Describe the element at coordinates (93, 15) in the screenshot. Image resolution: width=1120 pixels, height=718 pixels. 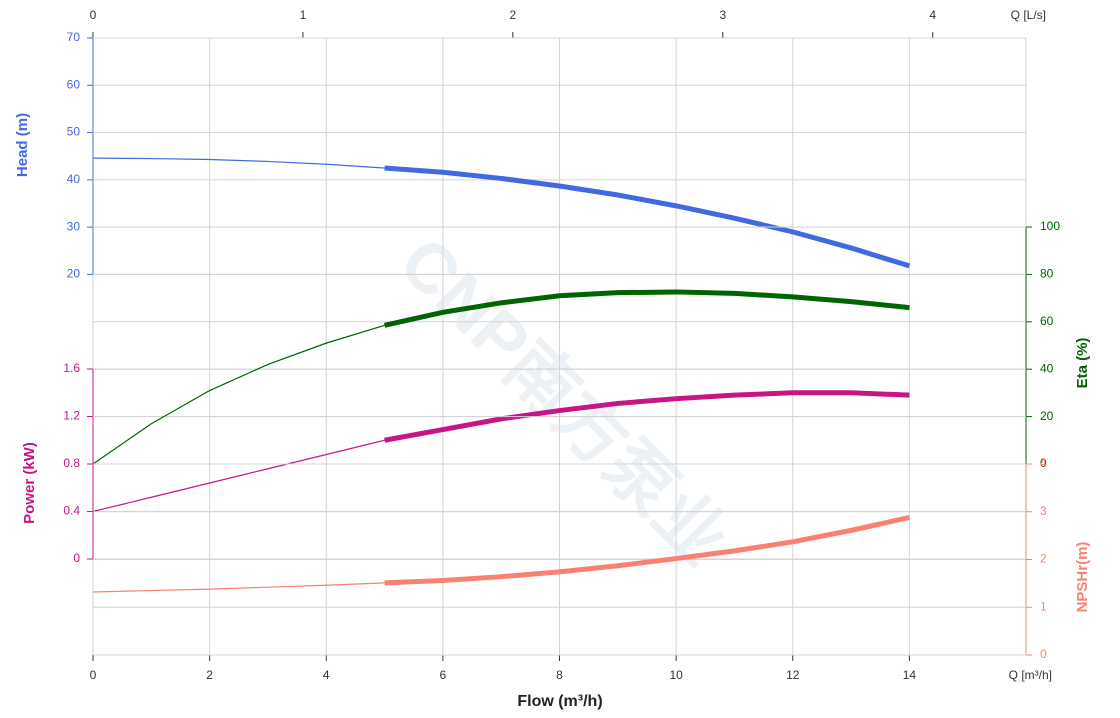
I see `x2-tick-label: 0` at that location.